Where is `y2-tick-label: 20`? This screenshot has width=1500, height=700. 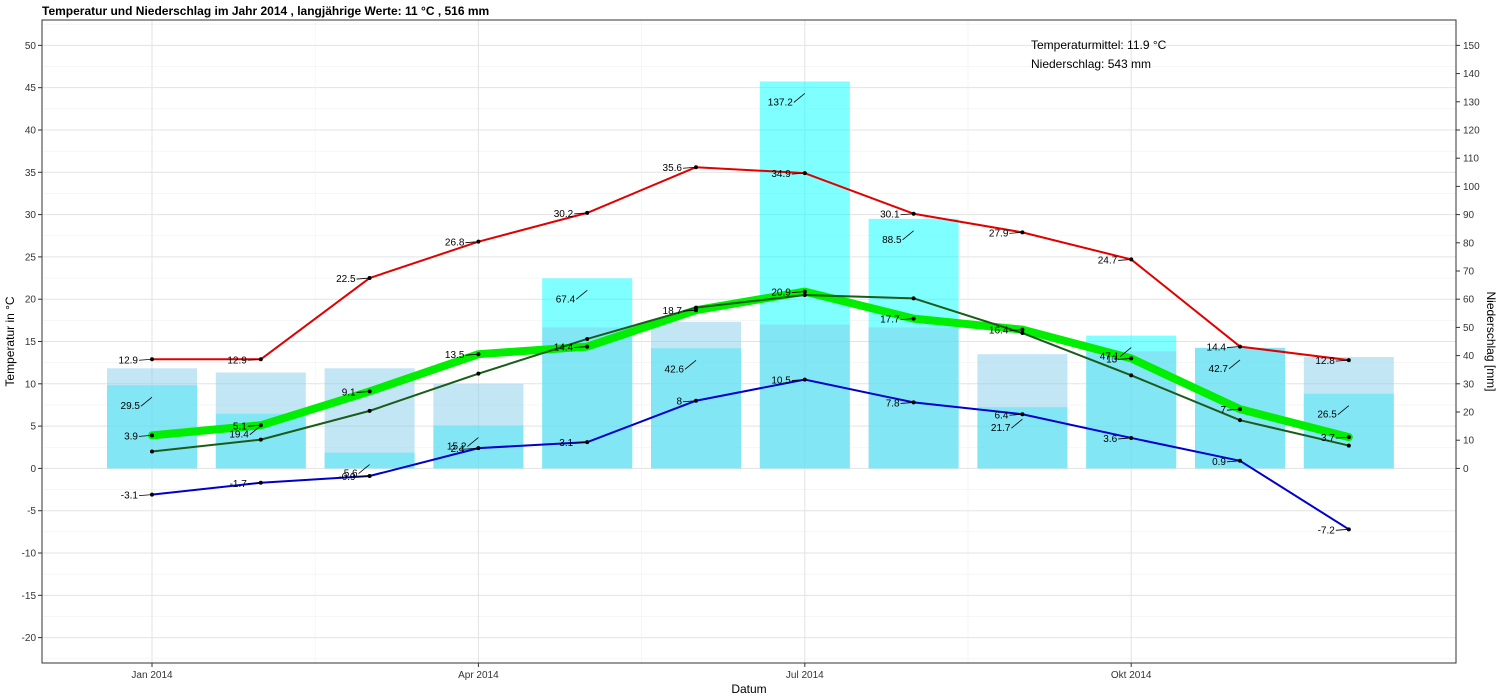 y2-tick-label: 20 is located at coordinates (1469, 413).